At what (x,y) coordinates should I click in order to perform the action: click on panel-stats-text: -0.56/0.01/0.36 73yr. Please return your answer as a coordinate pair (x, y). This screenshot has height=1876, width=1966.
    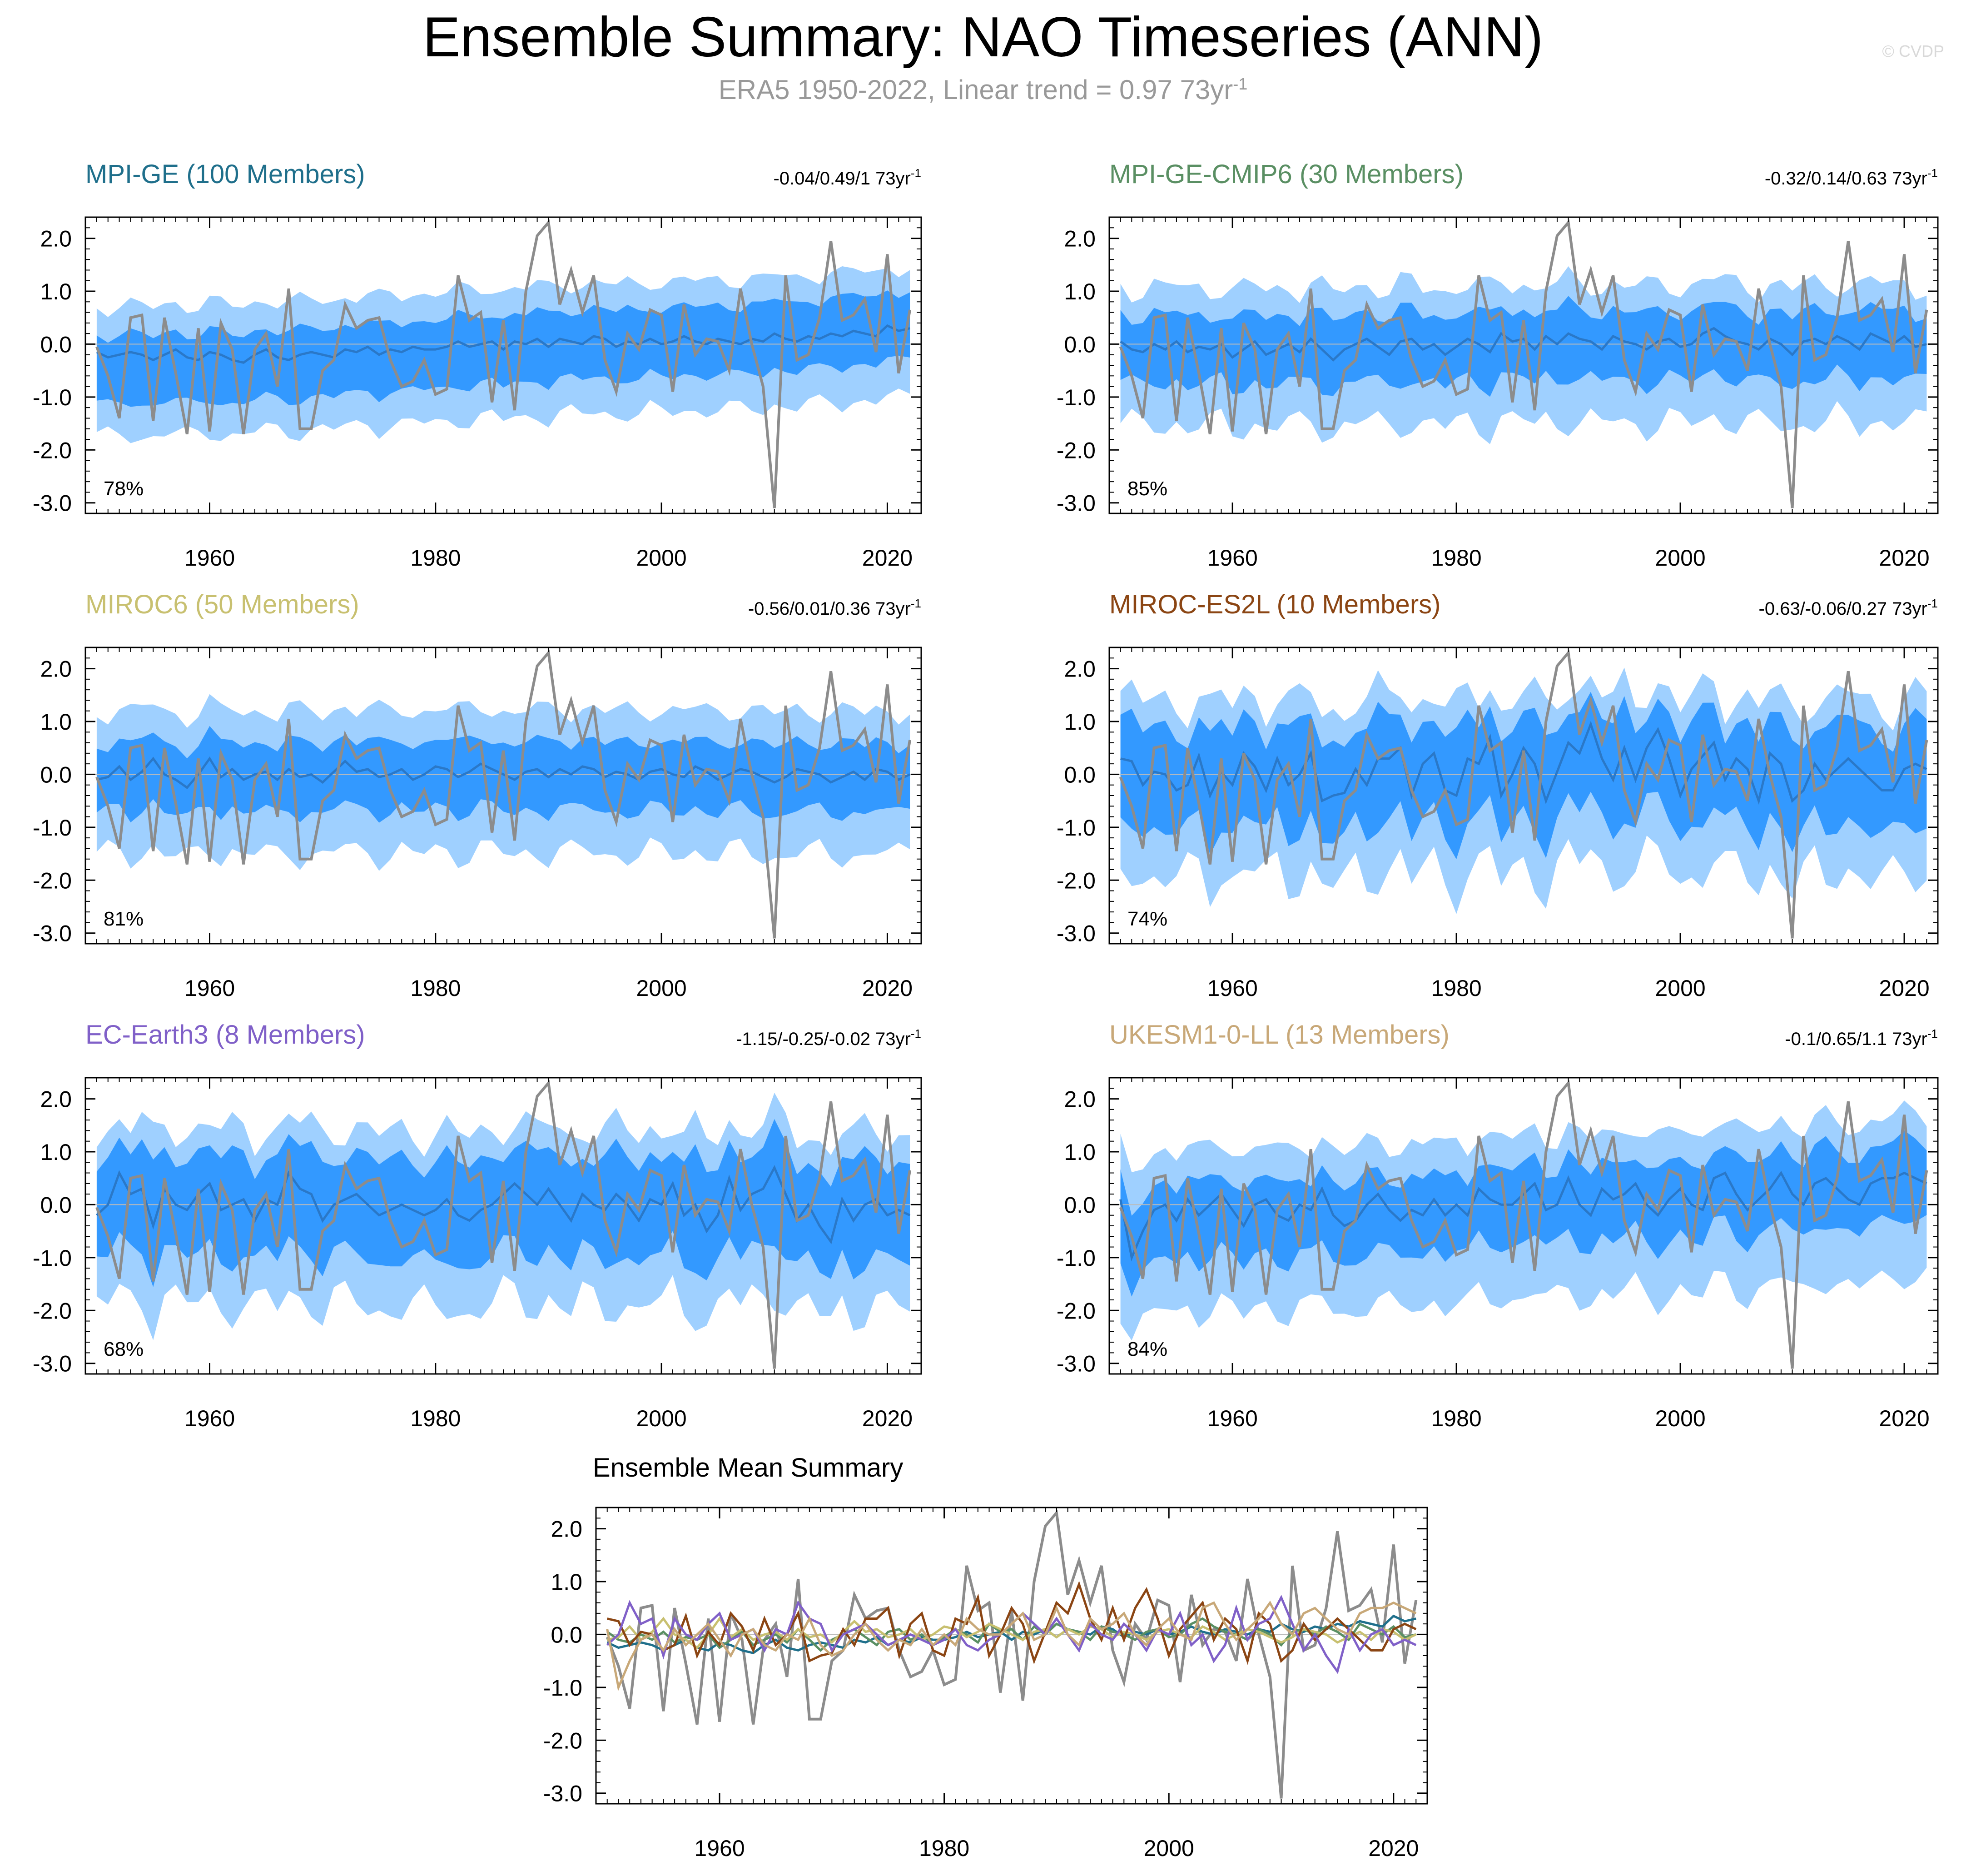
    Looking at the image, I should click on (829, 609).